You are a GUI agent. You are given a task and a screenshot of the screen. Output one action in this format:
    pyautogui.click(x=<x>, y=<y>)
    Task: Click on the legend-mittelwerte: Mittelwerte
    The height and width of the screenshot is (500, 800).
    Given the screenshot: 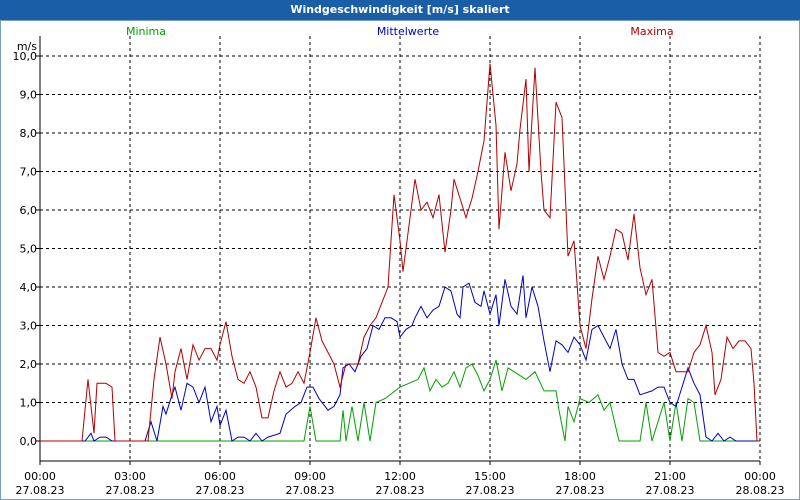 What is the action you would take?
    pyautogui.click(x=408, y=31)
    